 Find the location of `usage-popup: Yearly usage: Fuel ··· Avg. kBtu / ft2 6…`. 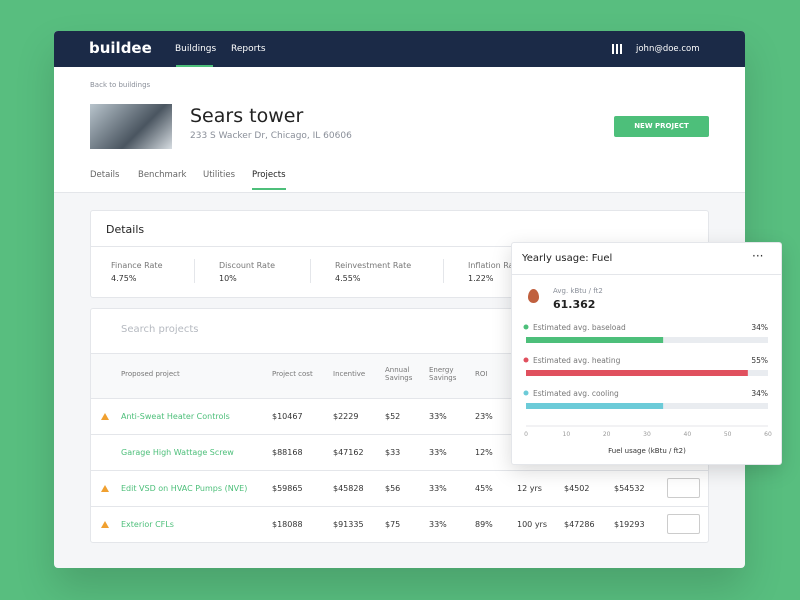

usage-popup: Yearly usage: Fuel ··· Avg. kBtu / ft2 6… is located at coordinates (646, 353).